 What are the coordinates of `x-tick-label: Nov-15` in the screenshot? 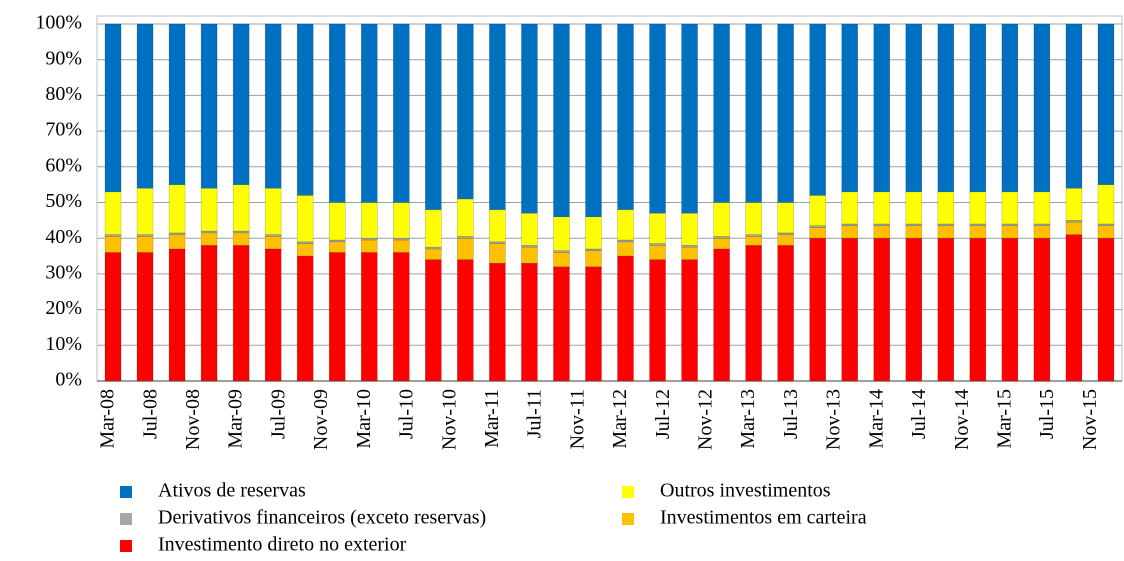 It's located at (1090, 419).